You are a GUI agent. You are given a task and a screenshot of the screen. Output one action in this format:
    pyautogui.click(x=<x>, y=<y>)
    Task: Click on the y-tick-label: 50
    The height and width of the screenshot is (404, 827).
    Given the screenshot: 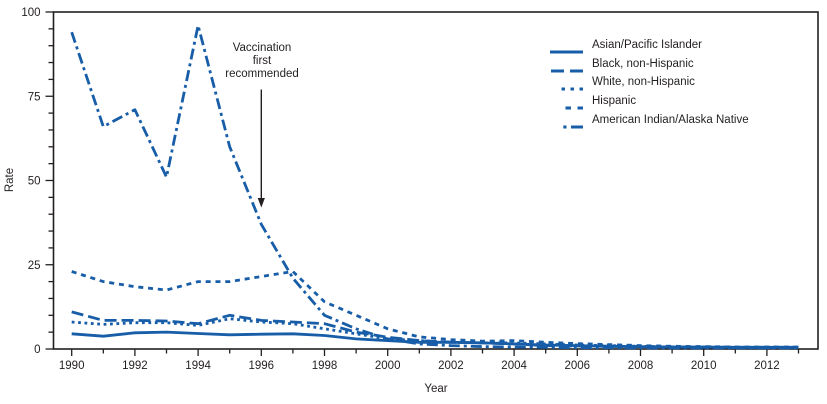 What is the action you would take?
    pyautogui.click(x=34, y=182)
    